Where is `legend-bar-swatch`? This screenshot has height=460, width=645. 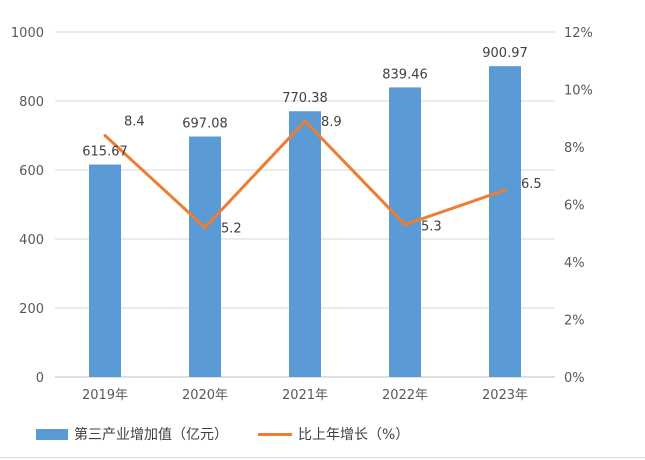 legend-bar-swatch is located at coordinates (52, 434).